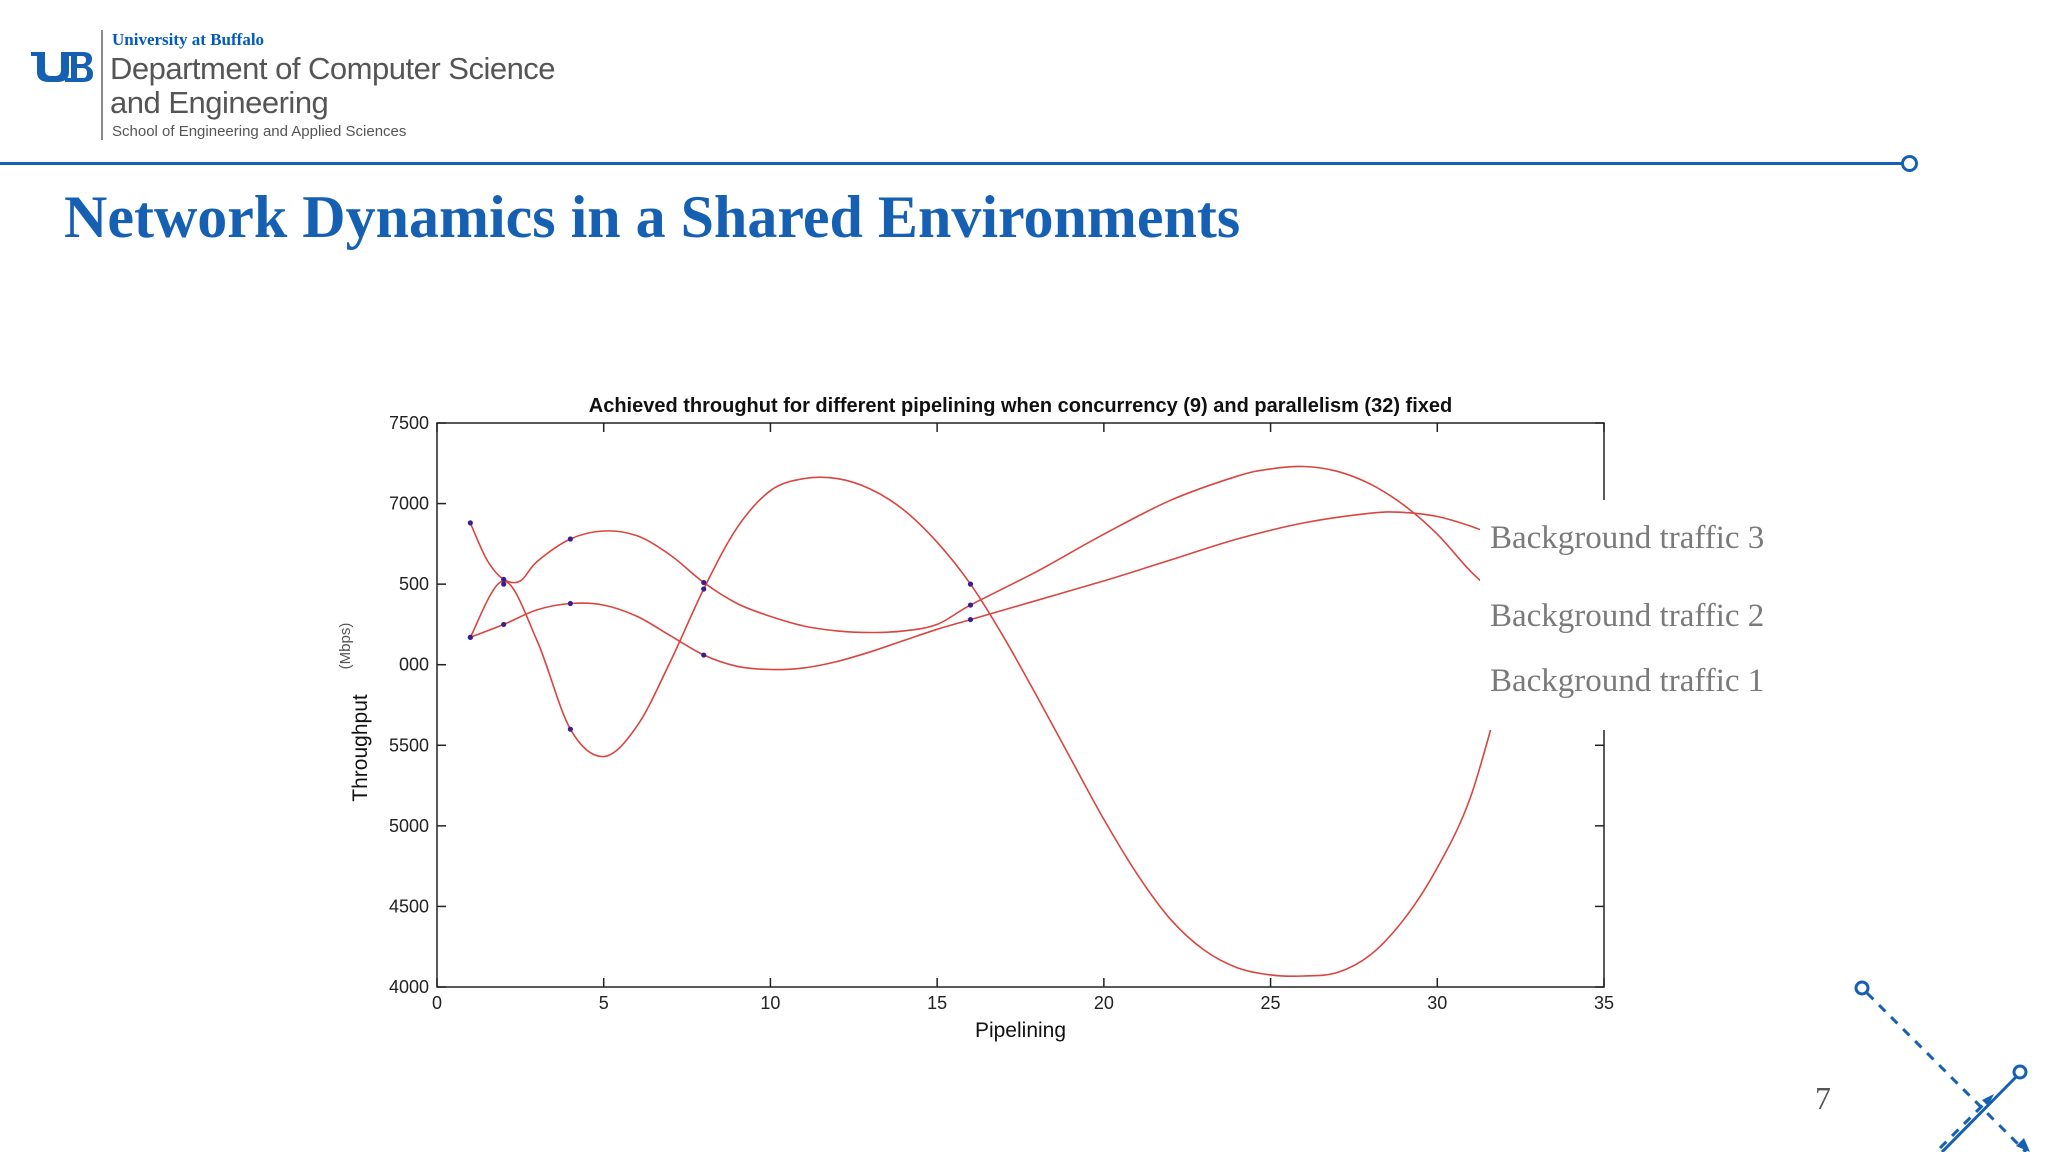 Image resolution: width=2048 pixels, height=1152 pixels. Describe the element at coordinates (333, 68) in the screenshot. I see `department-name-line1: Department of Computer Science` at that location.